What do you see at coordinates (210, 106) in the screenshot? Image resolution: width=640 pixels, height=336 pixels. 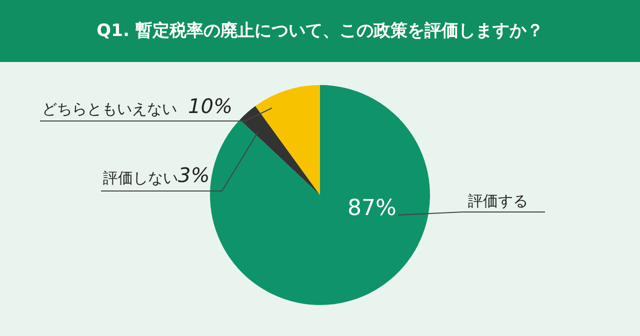 I see `data-label: 10%` at bounding box center [210, 106].